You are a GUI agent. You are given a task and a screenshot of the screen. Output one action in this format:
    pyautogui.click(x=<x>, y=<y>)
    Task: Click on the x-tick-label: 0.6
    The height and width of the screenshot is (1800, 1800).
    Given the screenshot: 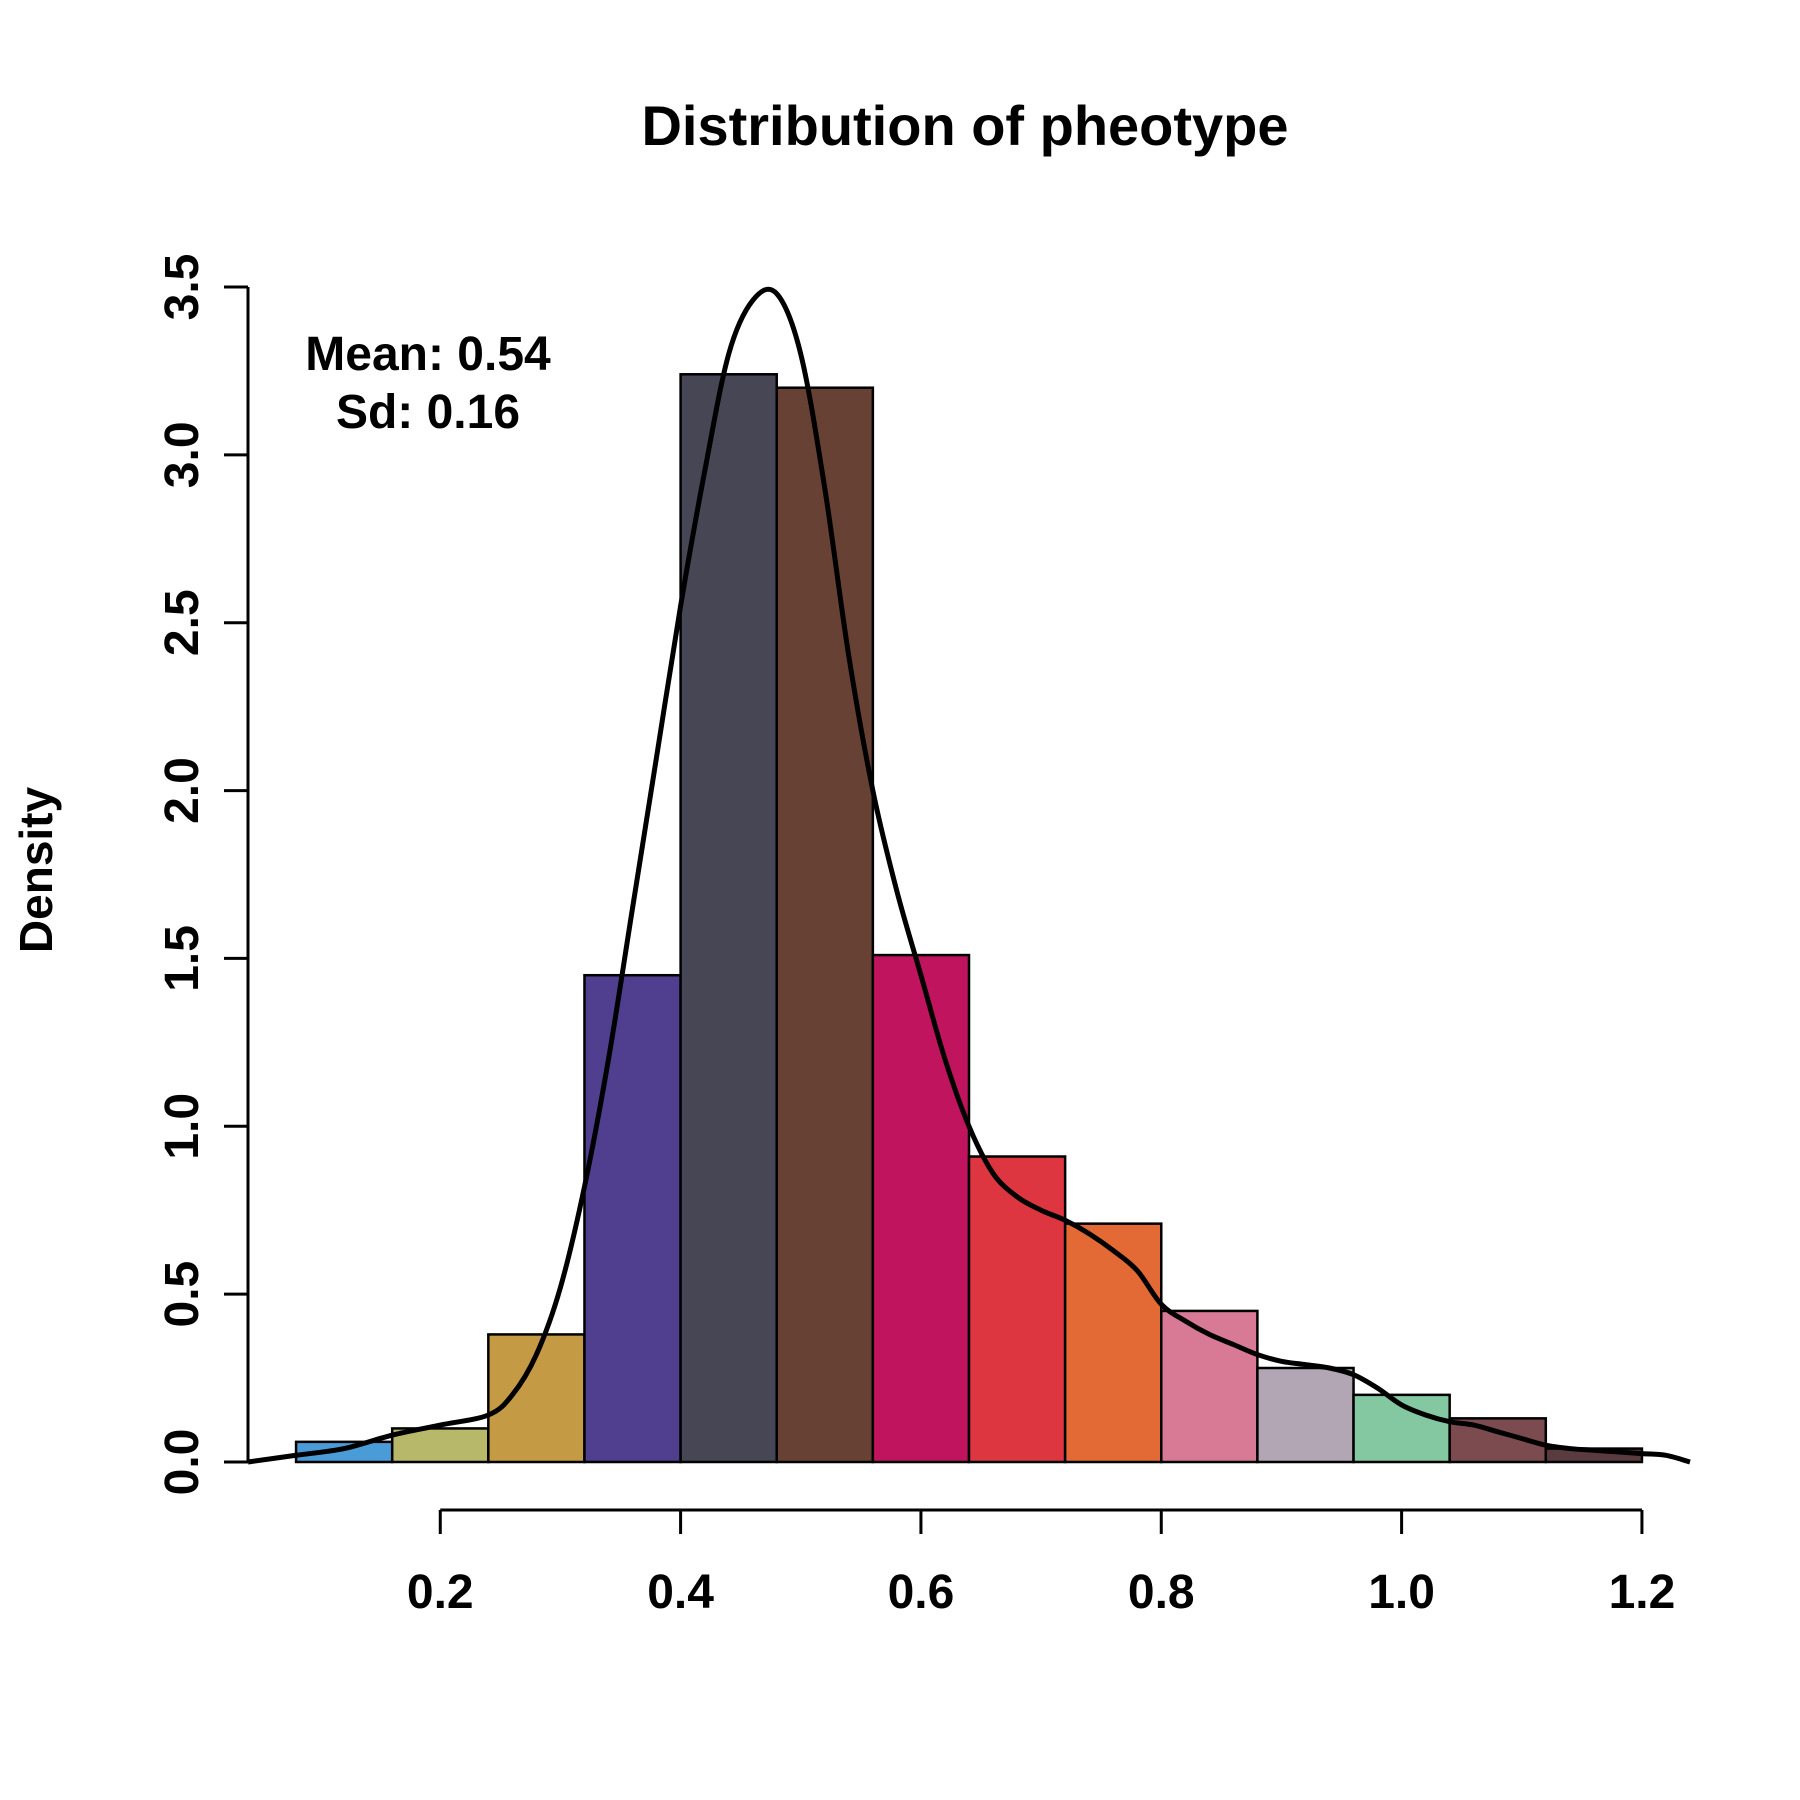 What is the action you would take?
    pyautogui.click(x=921, y=1592)
    